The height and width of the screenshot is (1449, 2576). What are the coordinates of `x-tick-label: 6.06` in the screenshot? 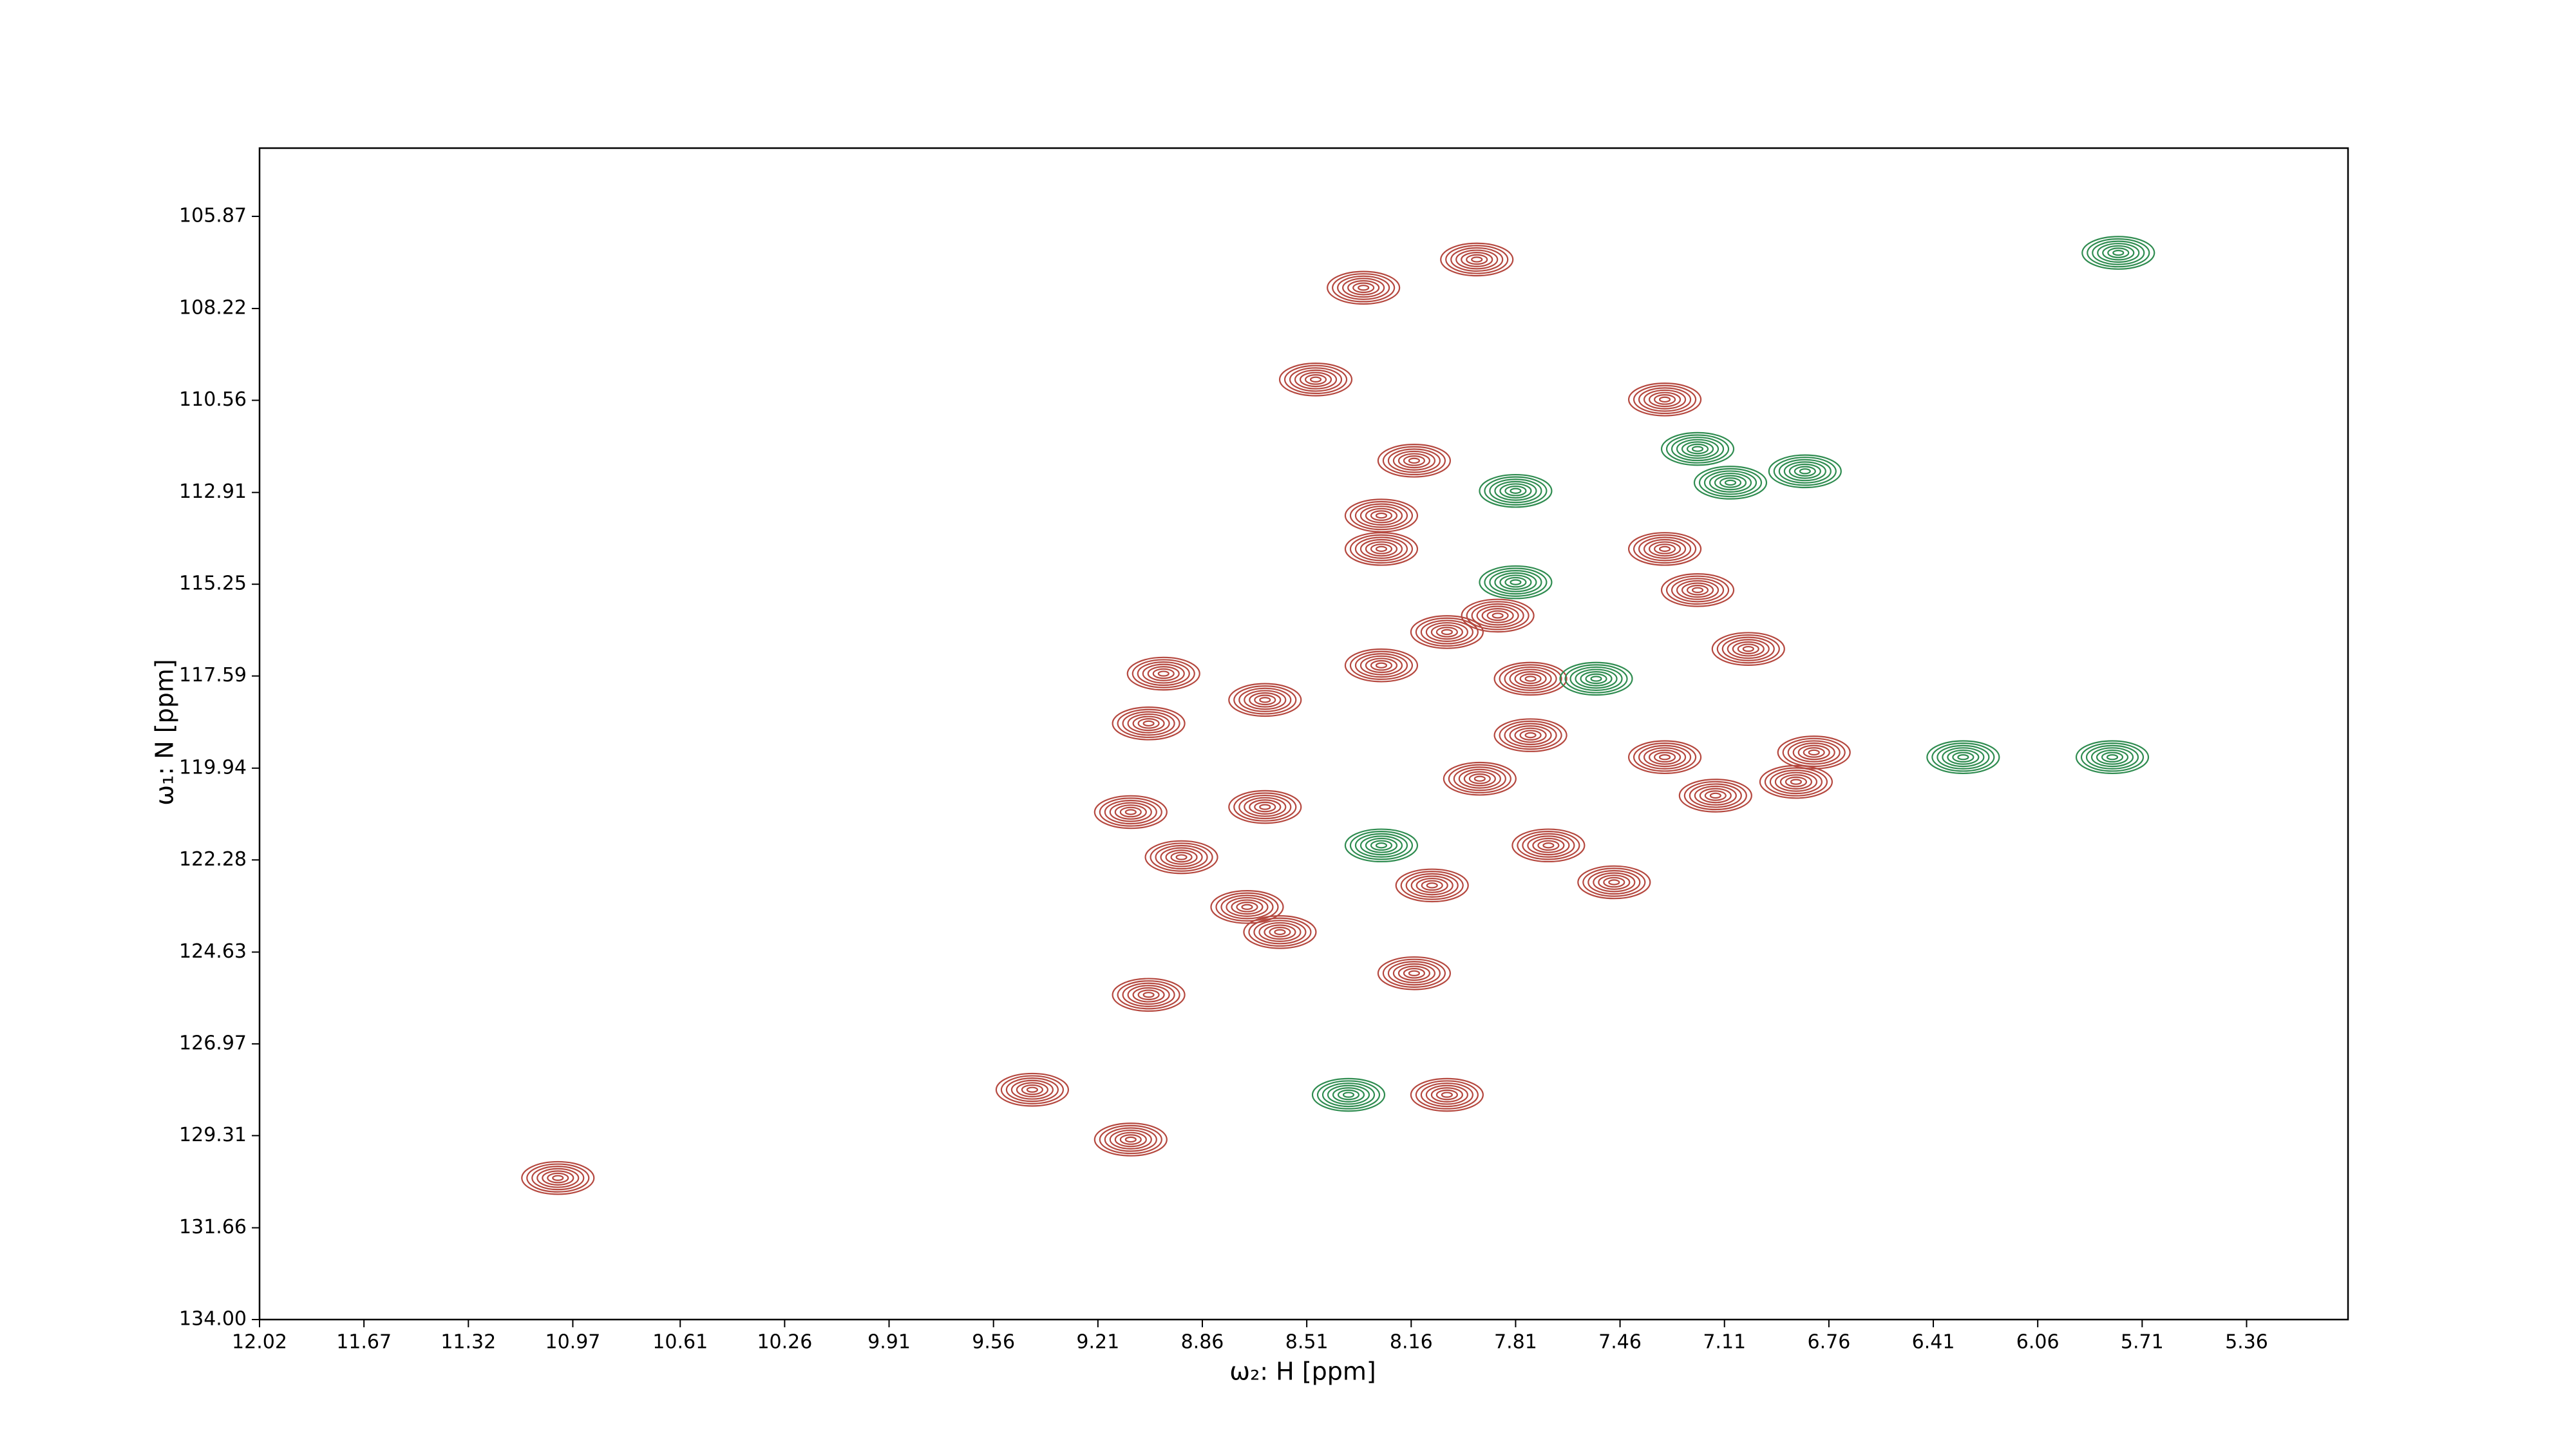 It's located at (2038, 1343).